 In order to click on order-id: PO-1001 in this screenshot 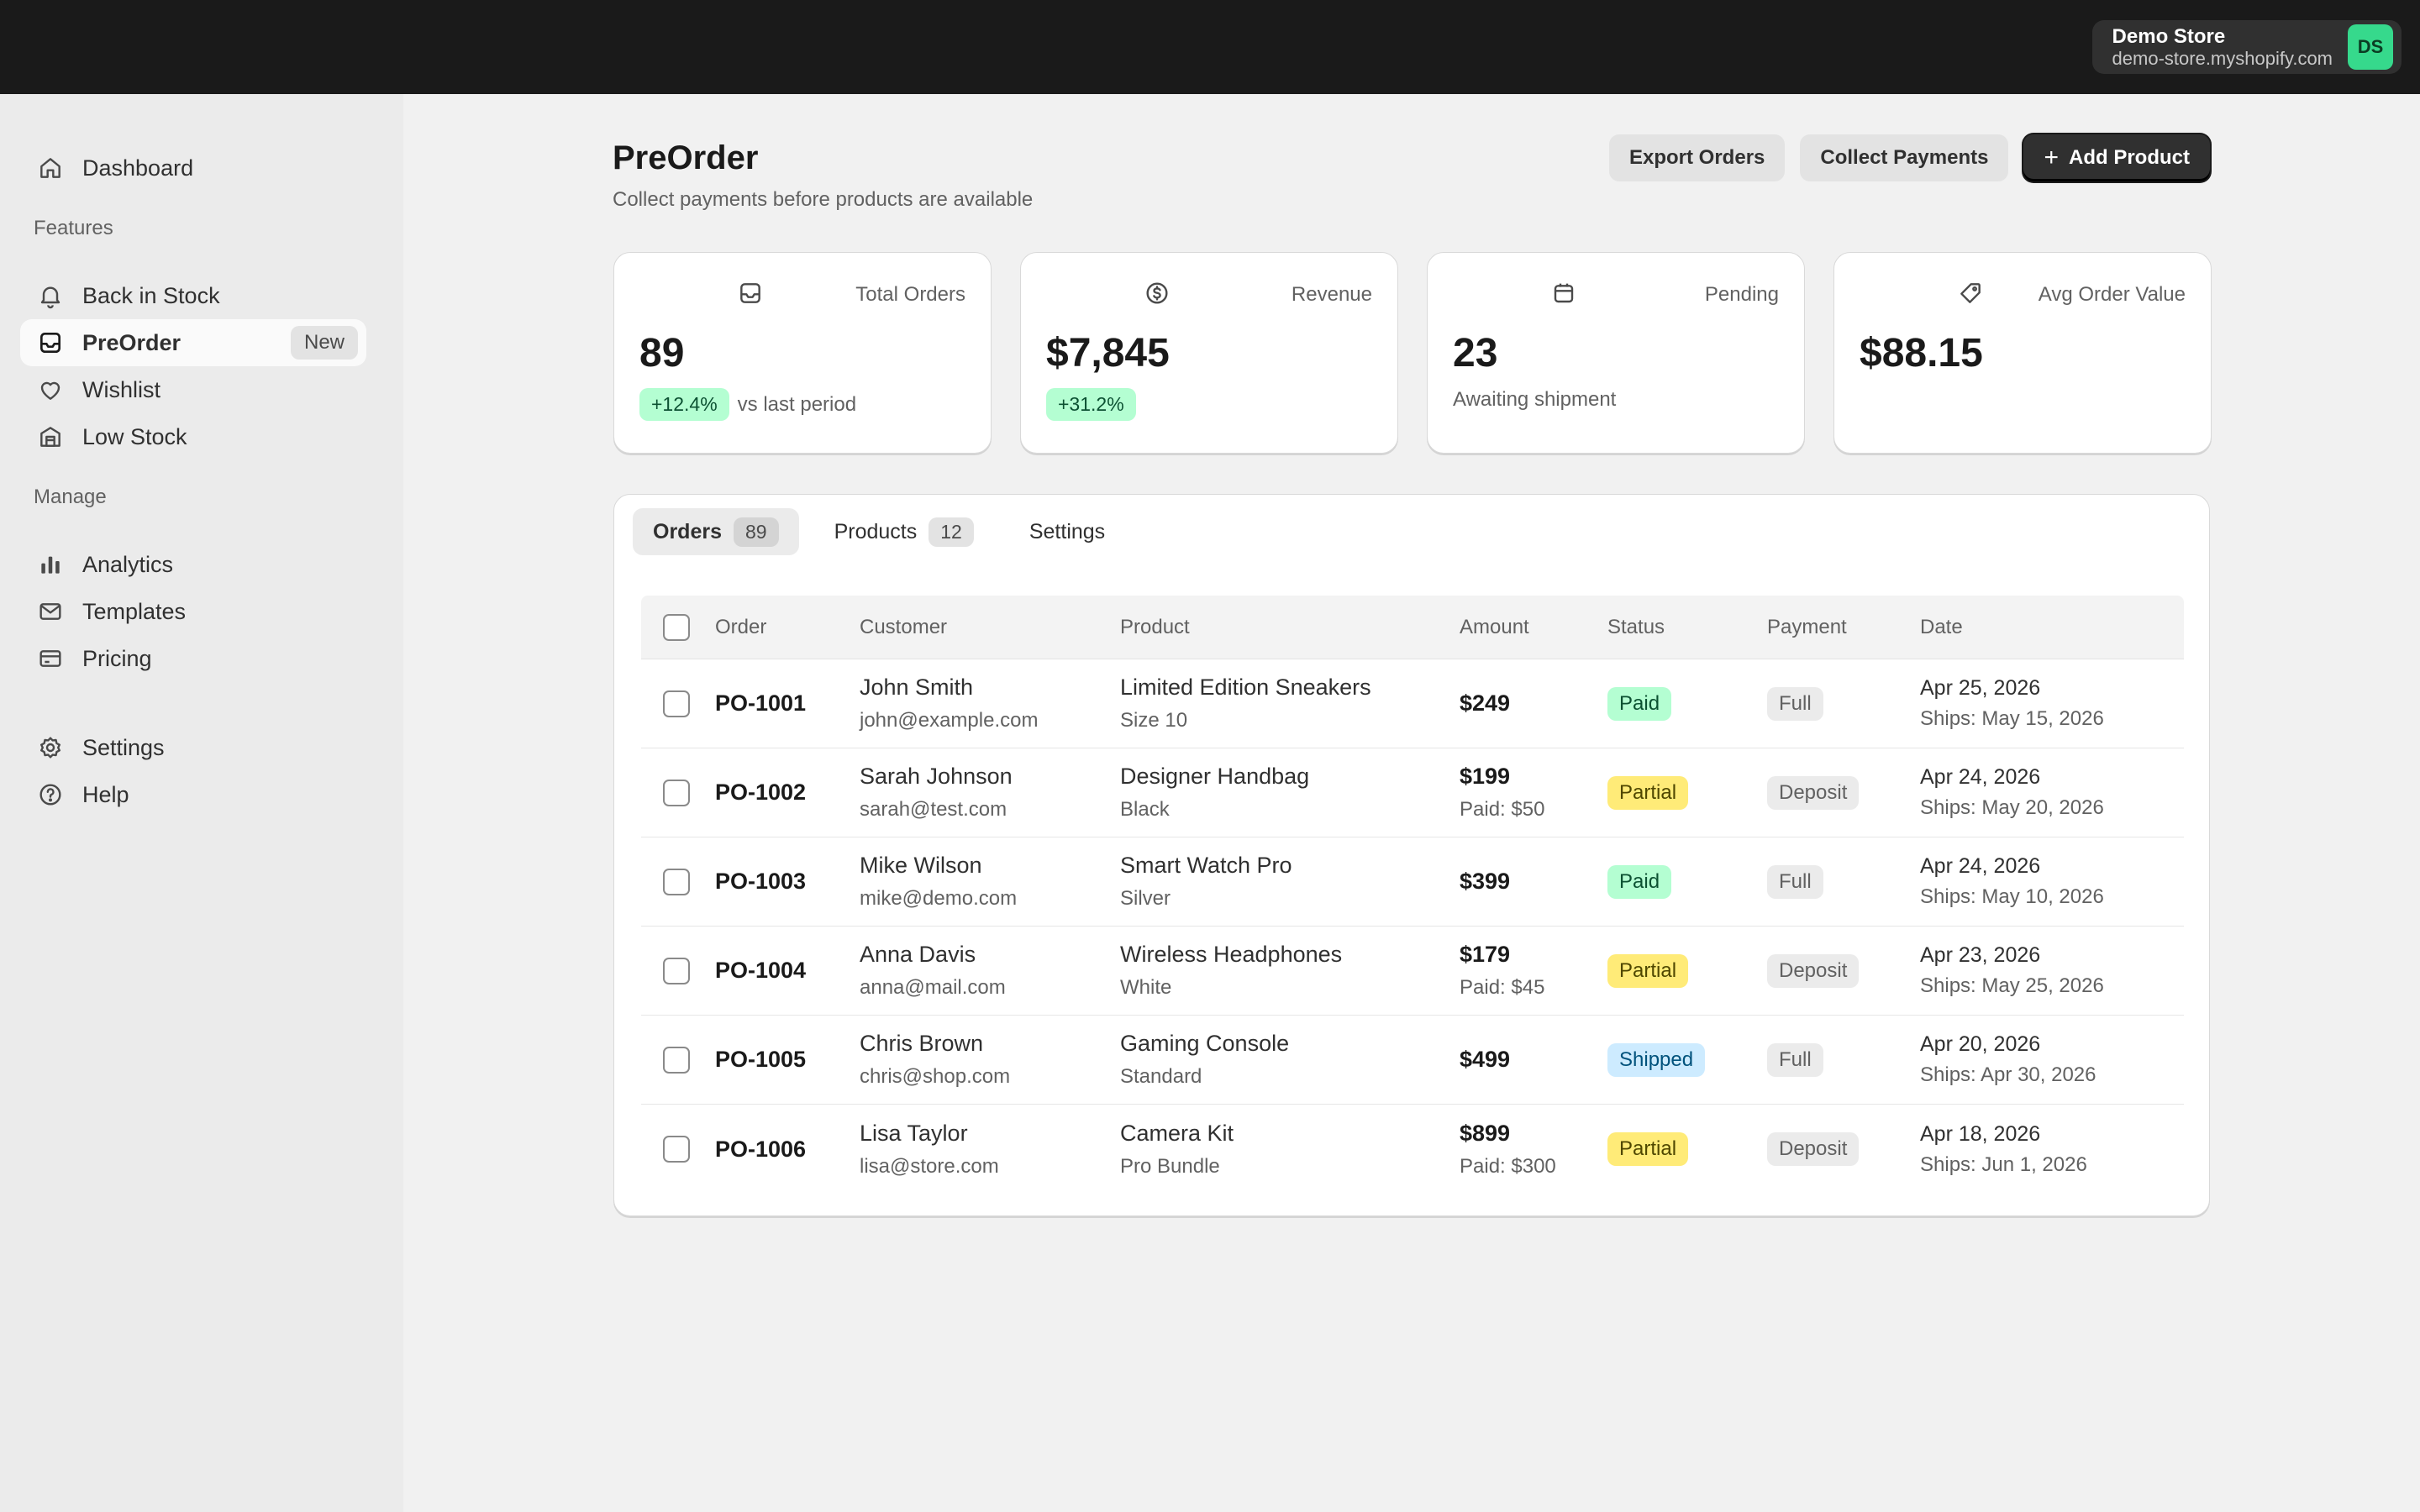, I will do `click(761, 703)`.